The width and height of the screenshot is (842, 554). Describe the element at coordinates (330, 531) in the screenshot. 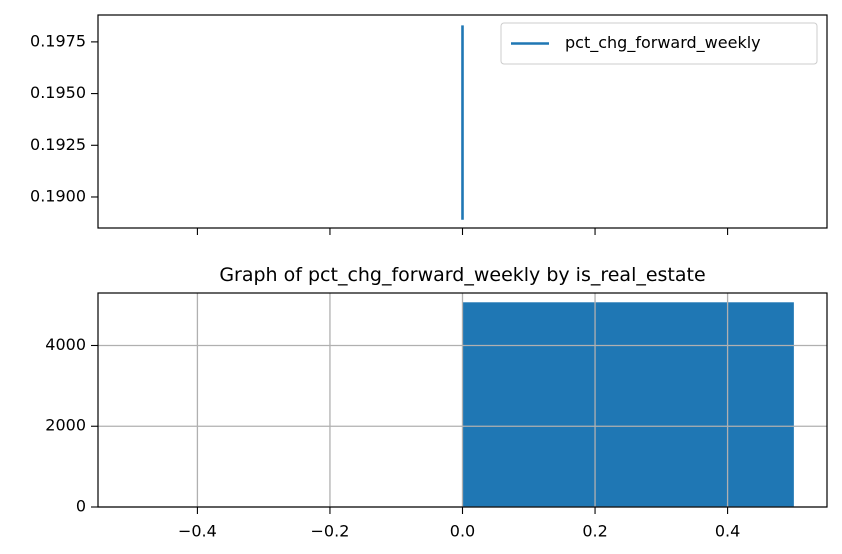

I see `bottom-x-tick-label: −0.2` at that location.